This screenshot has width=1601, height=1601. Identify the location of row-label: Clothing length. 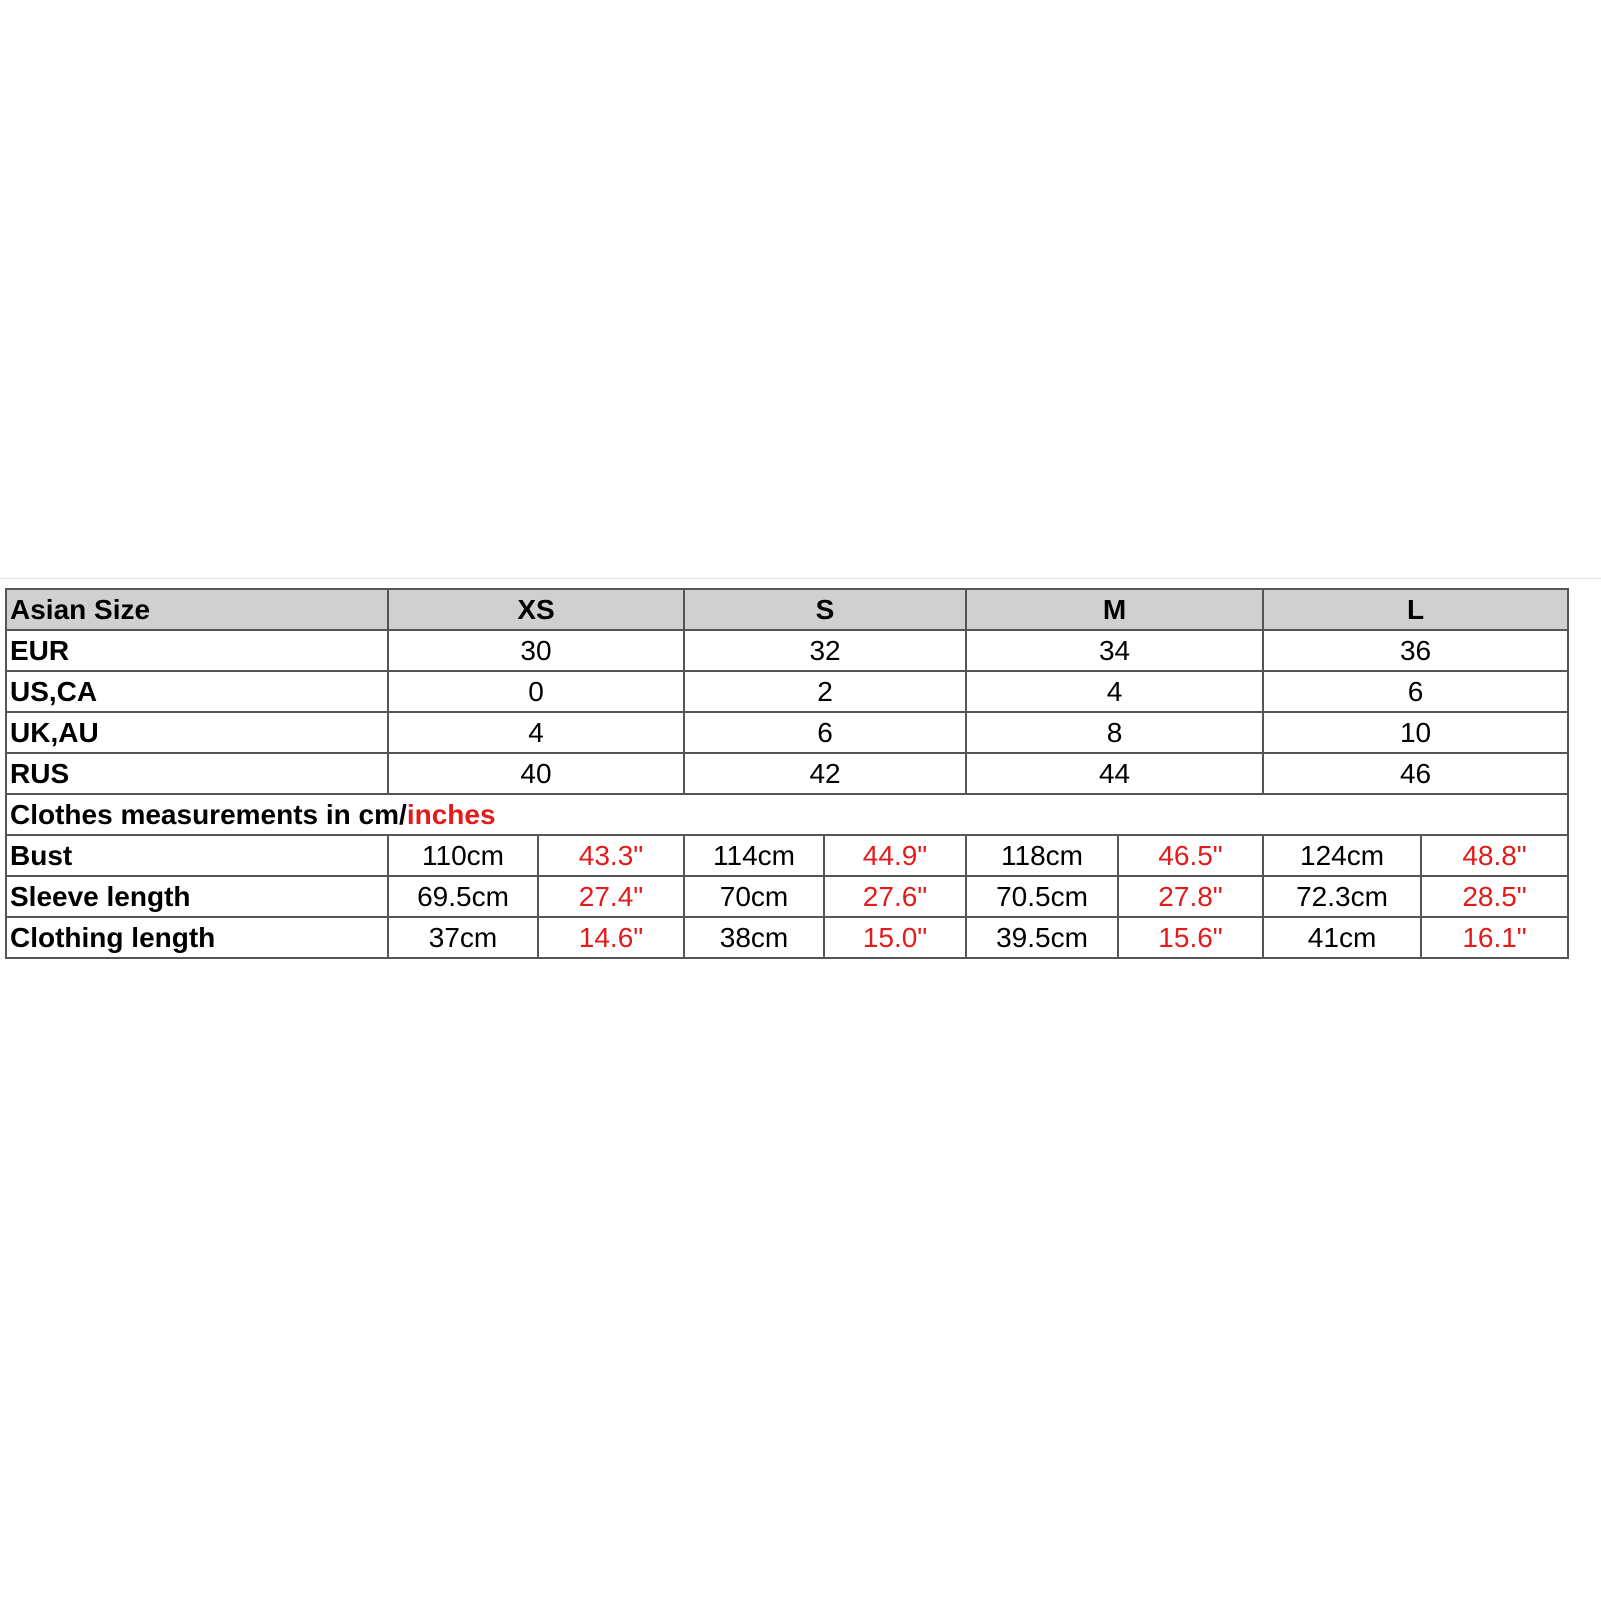
(197, 937).